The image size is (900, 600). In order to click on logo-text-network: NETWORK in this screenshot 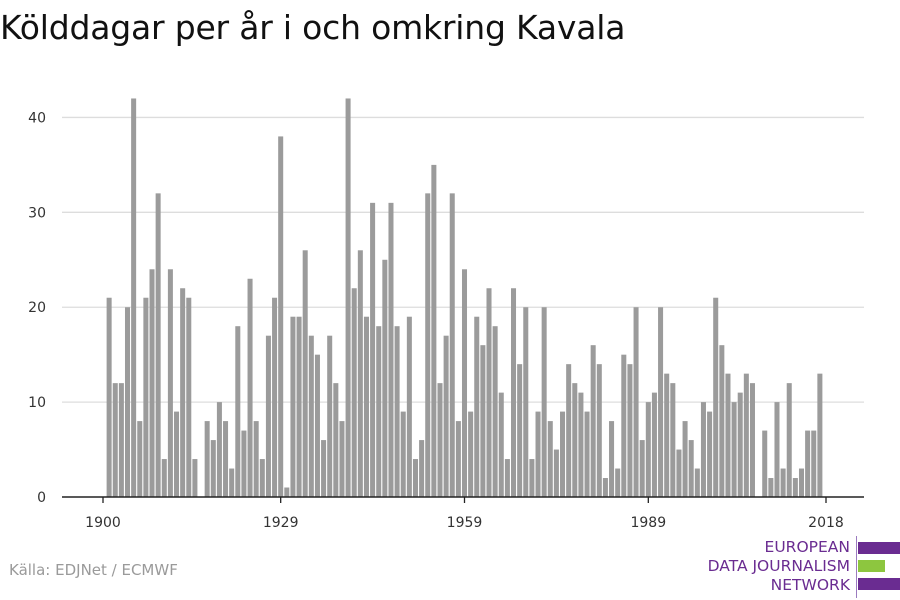, I will do `click(810, 585)`.